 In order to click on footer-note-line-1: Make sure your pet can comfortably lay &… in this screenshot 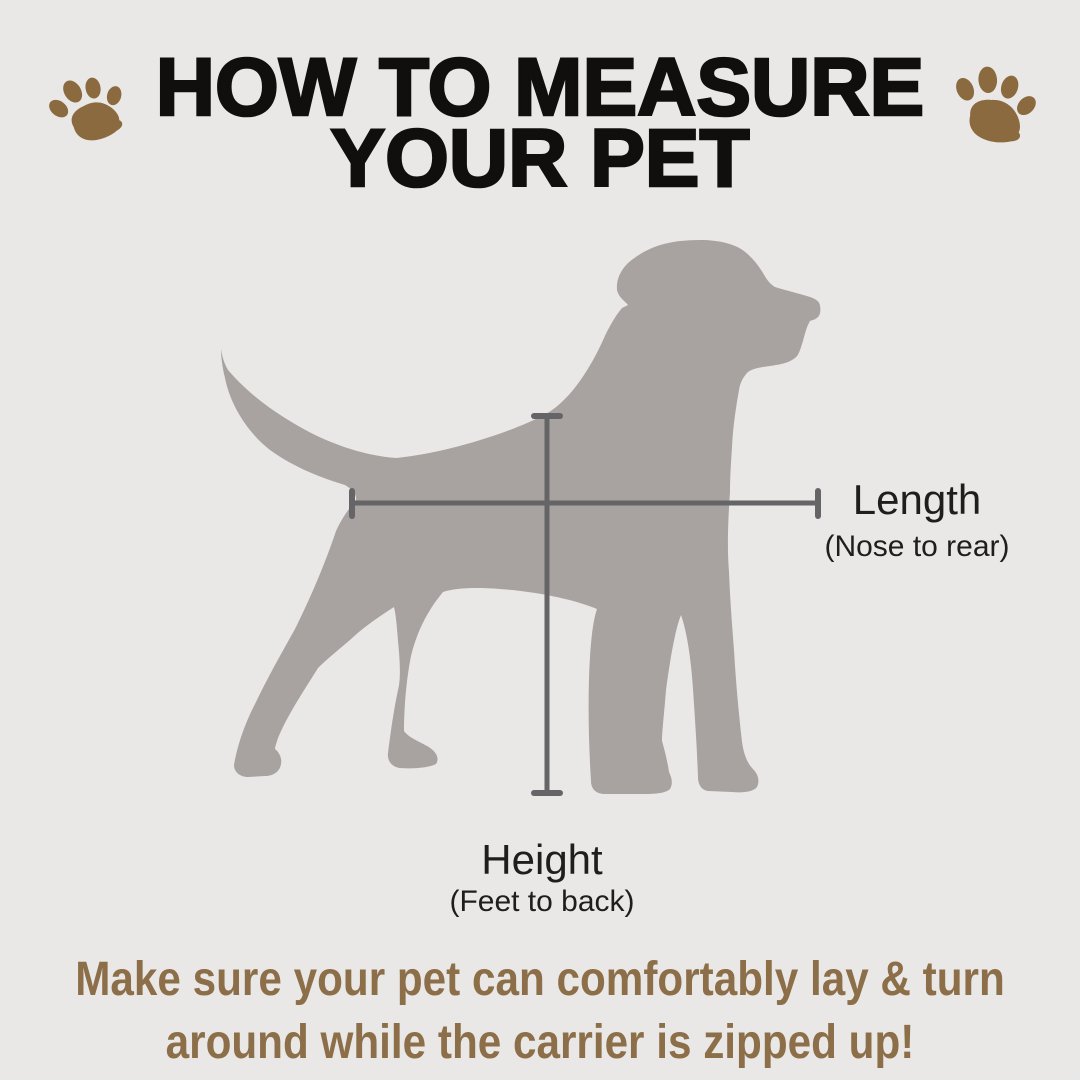, I will do `click(540, 979)`.